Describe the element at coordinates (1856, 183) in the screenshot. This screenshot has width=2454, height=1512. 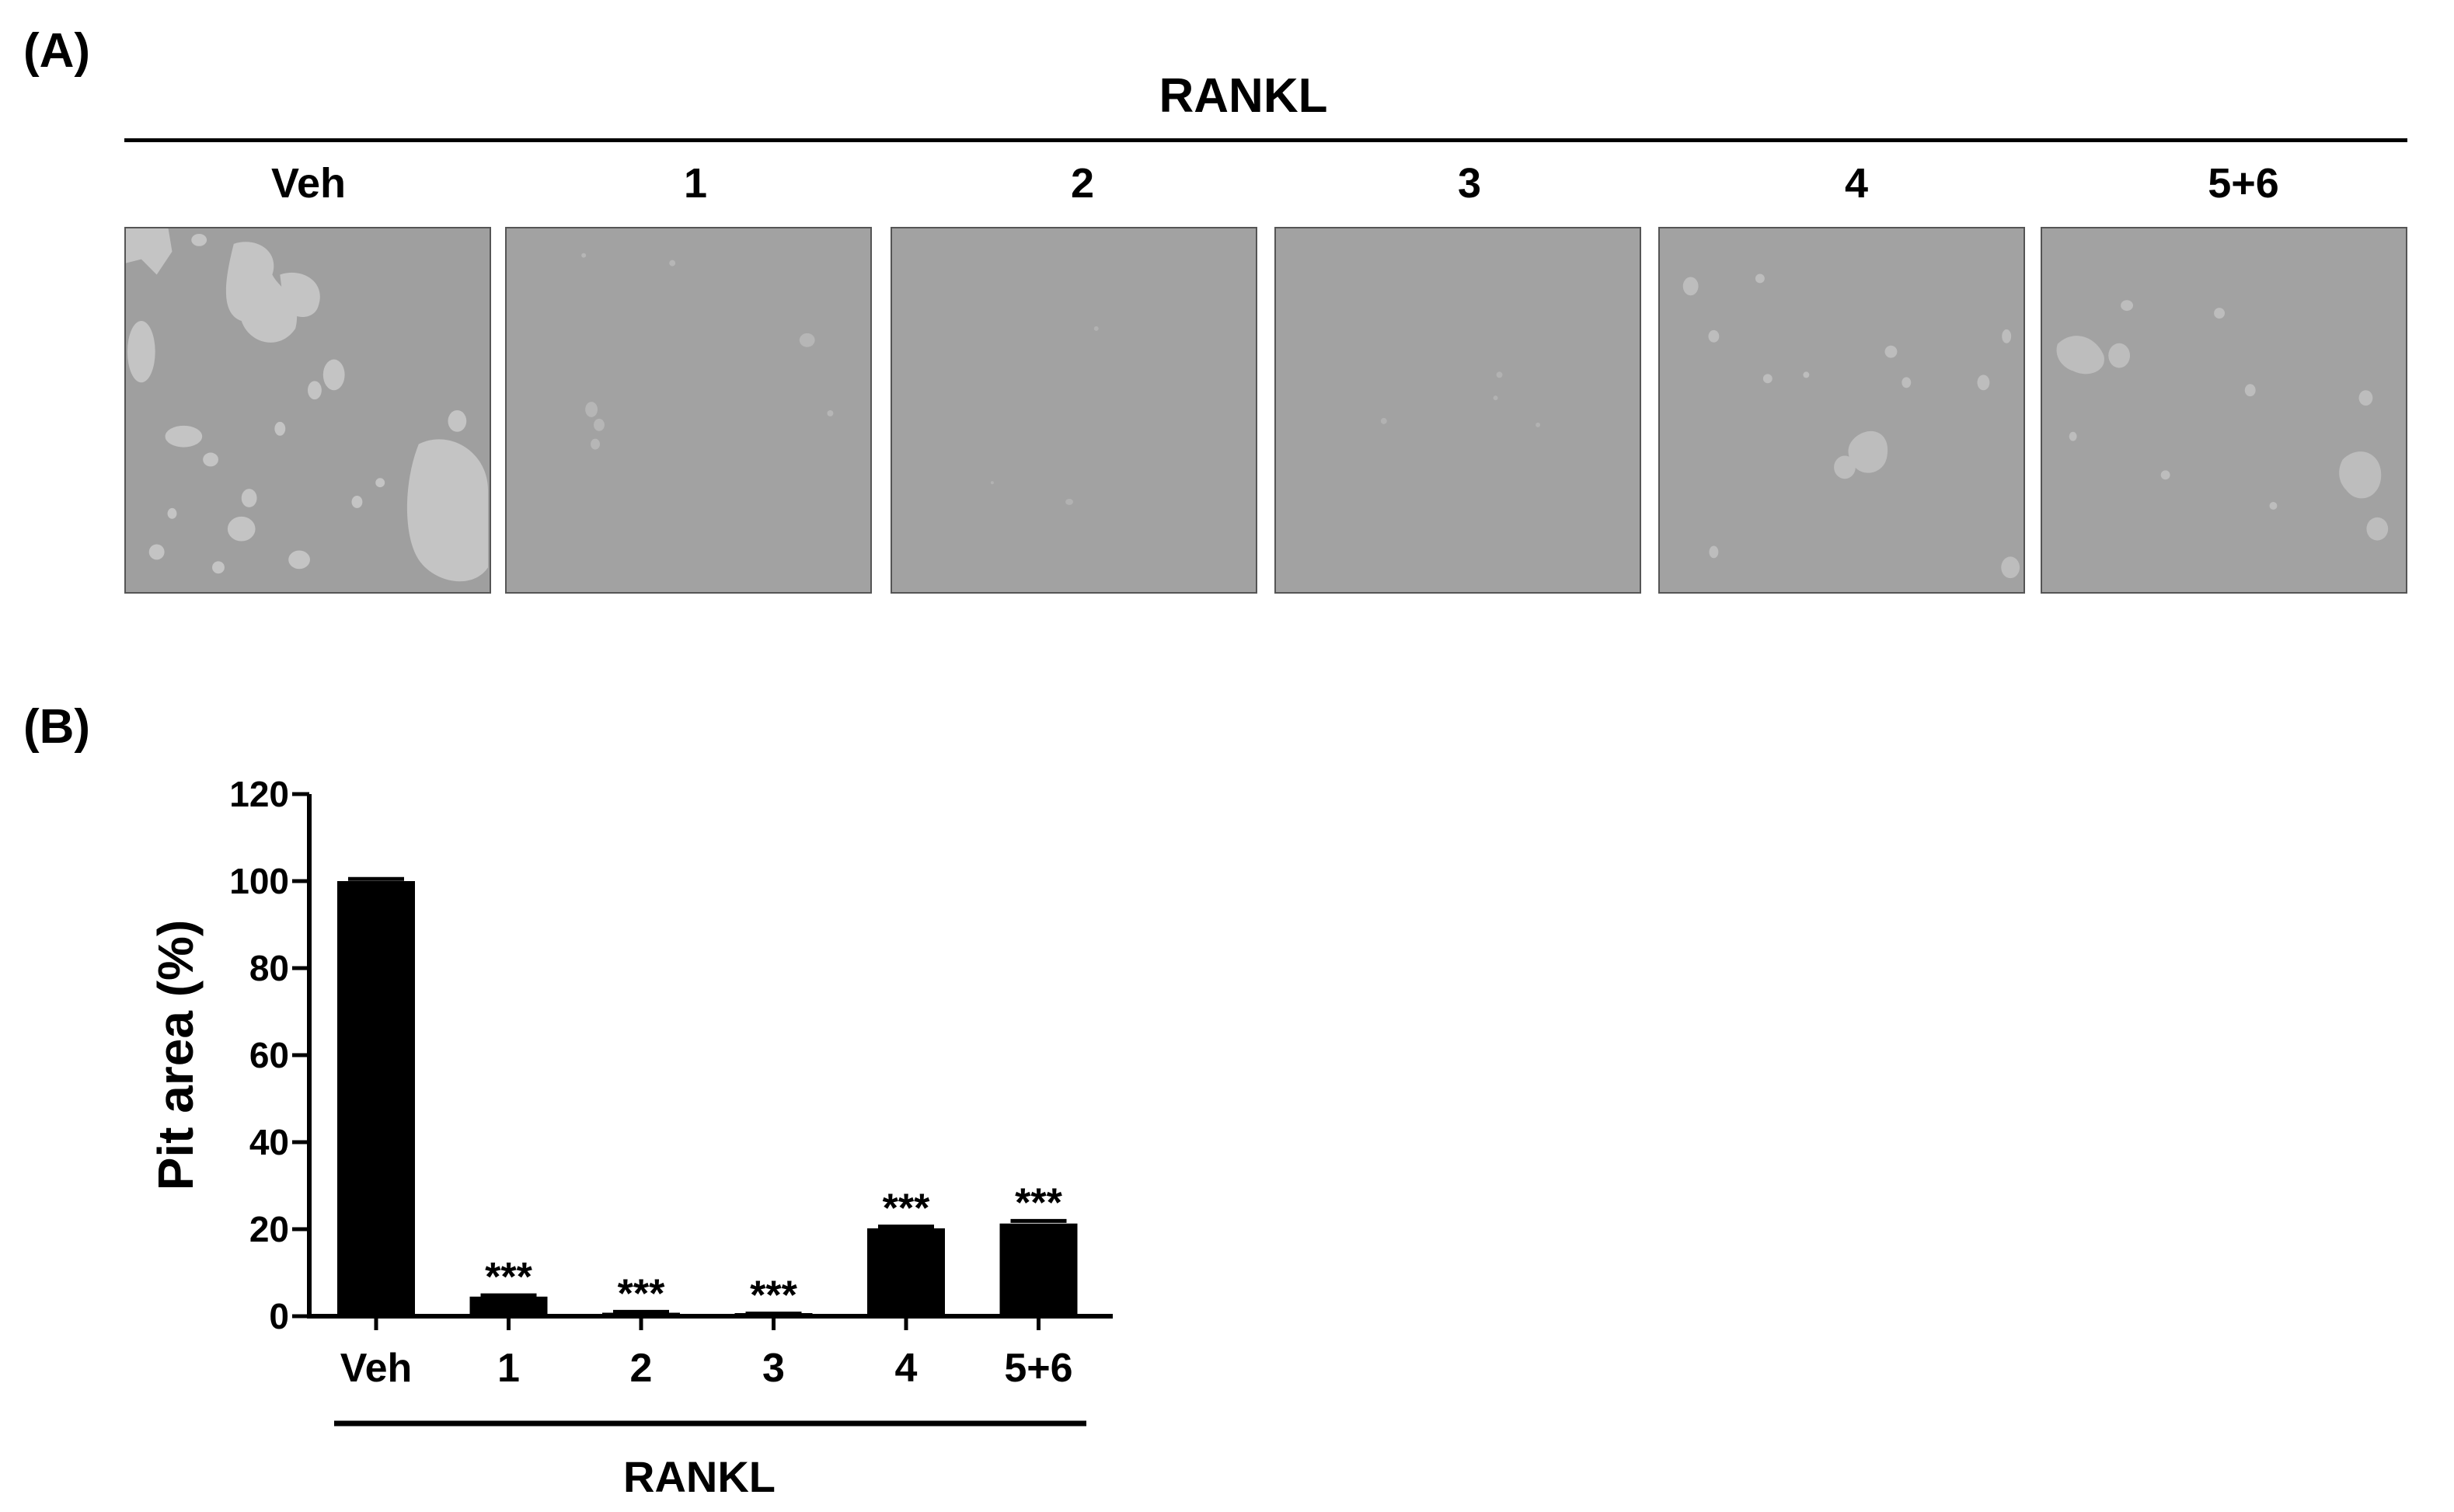
I see `col-label-4: 4` at that location.